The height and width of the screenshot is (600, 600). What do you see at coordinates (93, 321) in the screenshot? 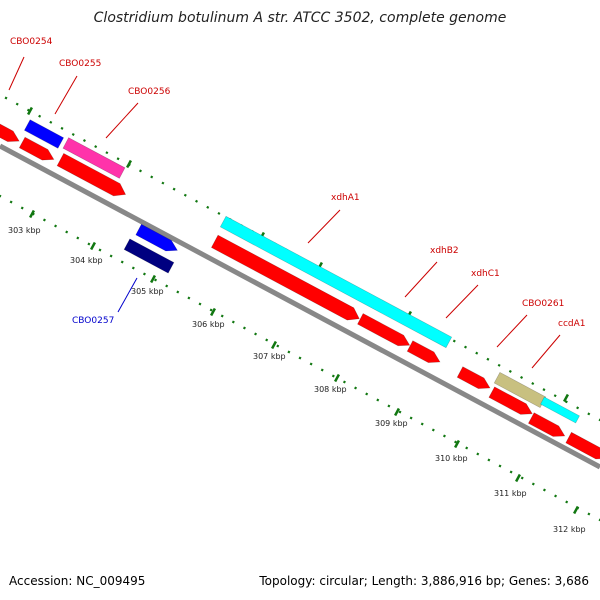
I see `gene-label: CBO0257` at bounding box center [93, 321].